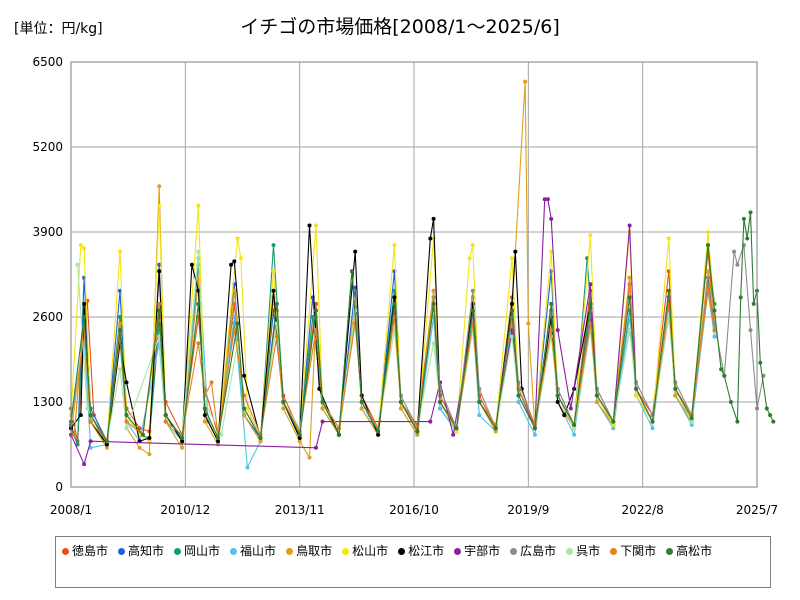  What do you see at coordinates (47, 62) in the screenshot?
I see `y-tick-label: 6500` at bounding box center [47, 62].